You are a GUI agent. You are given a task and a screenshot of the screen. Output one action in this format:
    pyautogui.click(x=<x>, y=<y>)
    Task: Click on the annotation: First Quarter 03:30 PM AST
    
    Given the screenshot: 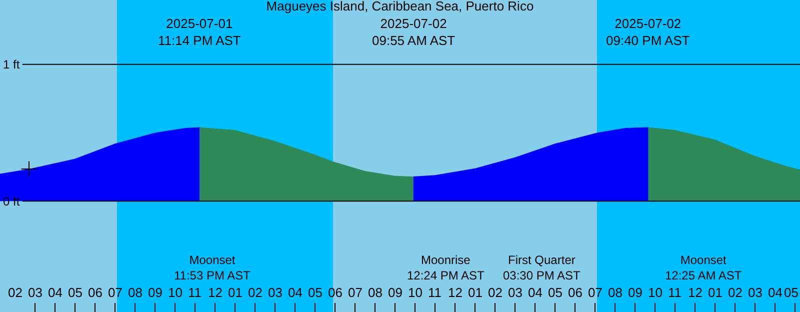 What is the action you would take?
    pyautogui.click(x=542, y=268)
    